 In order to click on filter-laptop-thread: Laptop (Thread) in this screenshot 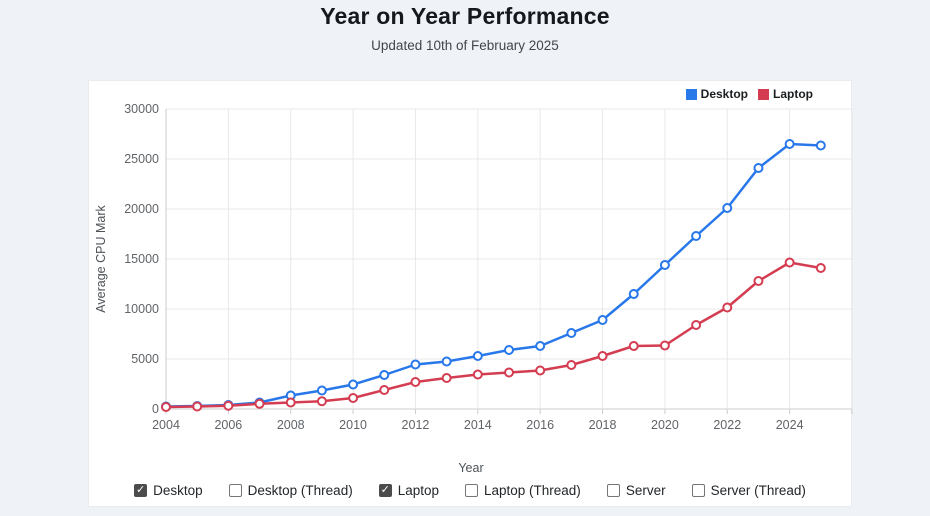, I will do `click(523, 490)`.